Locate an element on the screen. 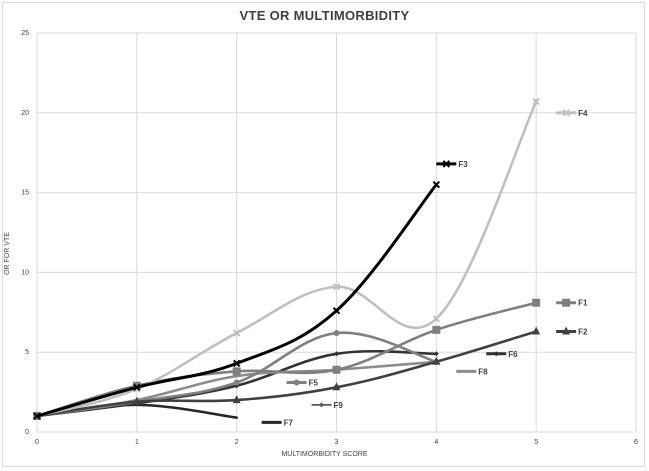  x-tick-label: 1 is located at coordinates (137, 442).